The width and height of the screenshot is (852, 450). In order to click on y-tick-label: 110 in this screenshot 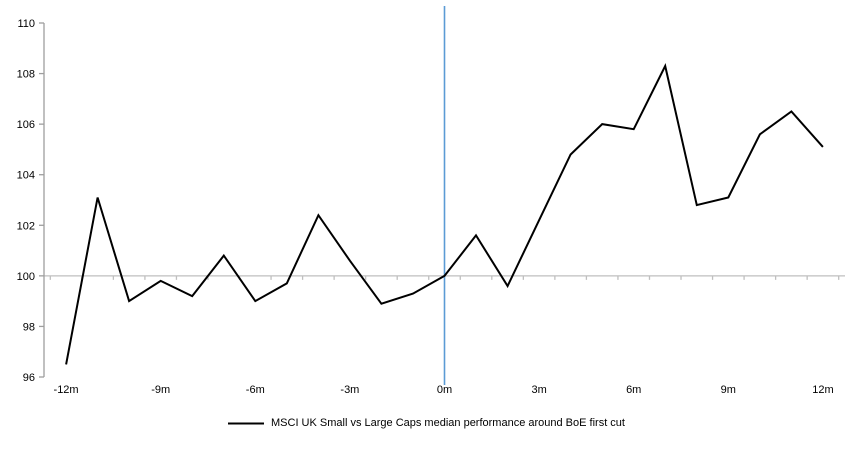, I will do `click(26, 24)`.